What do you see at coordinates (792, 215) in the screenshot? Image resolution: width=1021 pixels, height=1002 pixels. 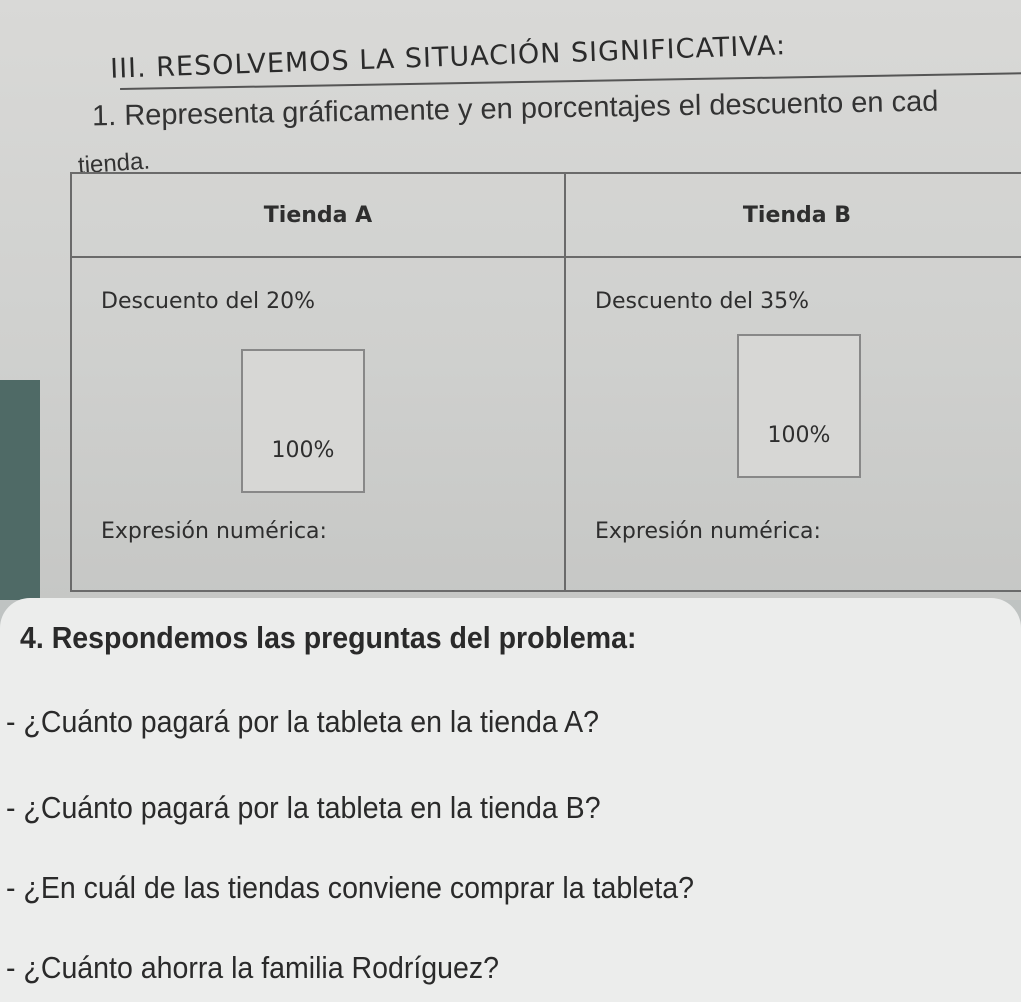 I see `header-tienda-b: Tienda B` at bounding box center [792, 215].